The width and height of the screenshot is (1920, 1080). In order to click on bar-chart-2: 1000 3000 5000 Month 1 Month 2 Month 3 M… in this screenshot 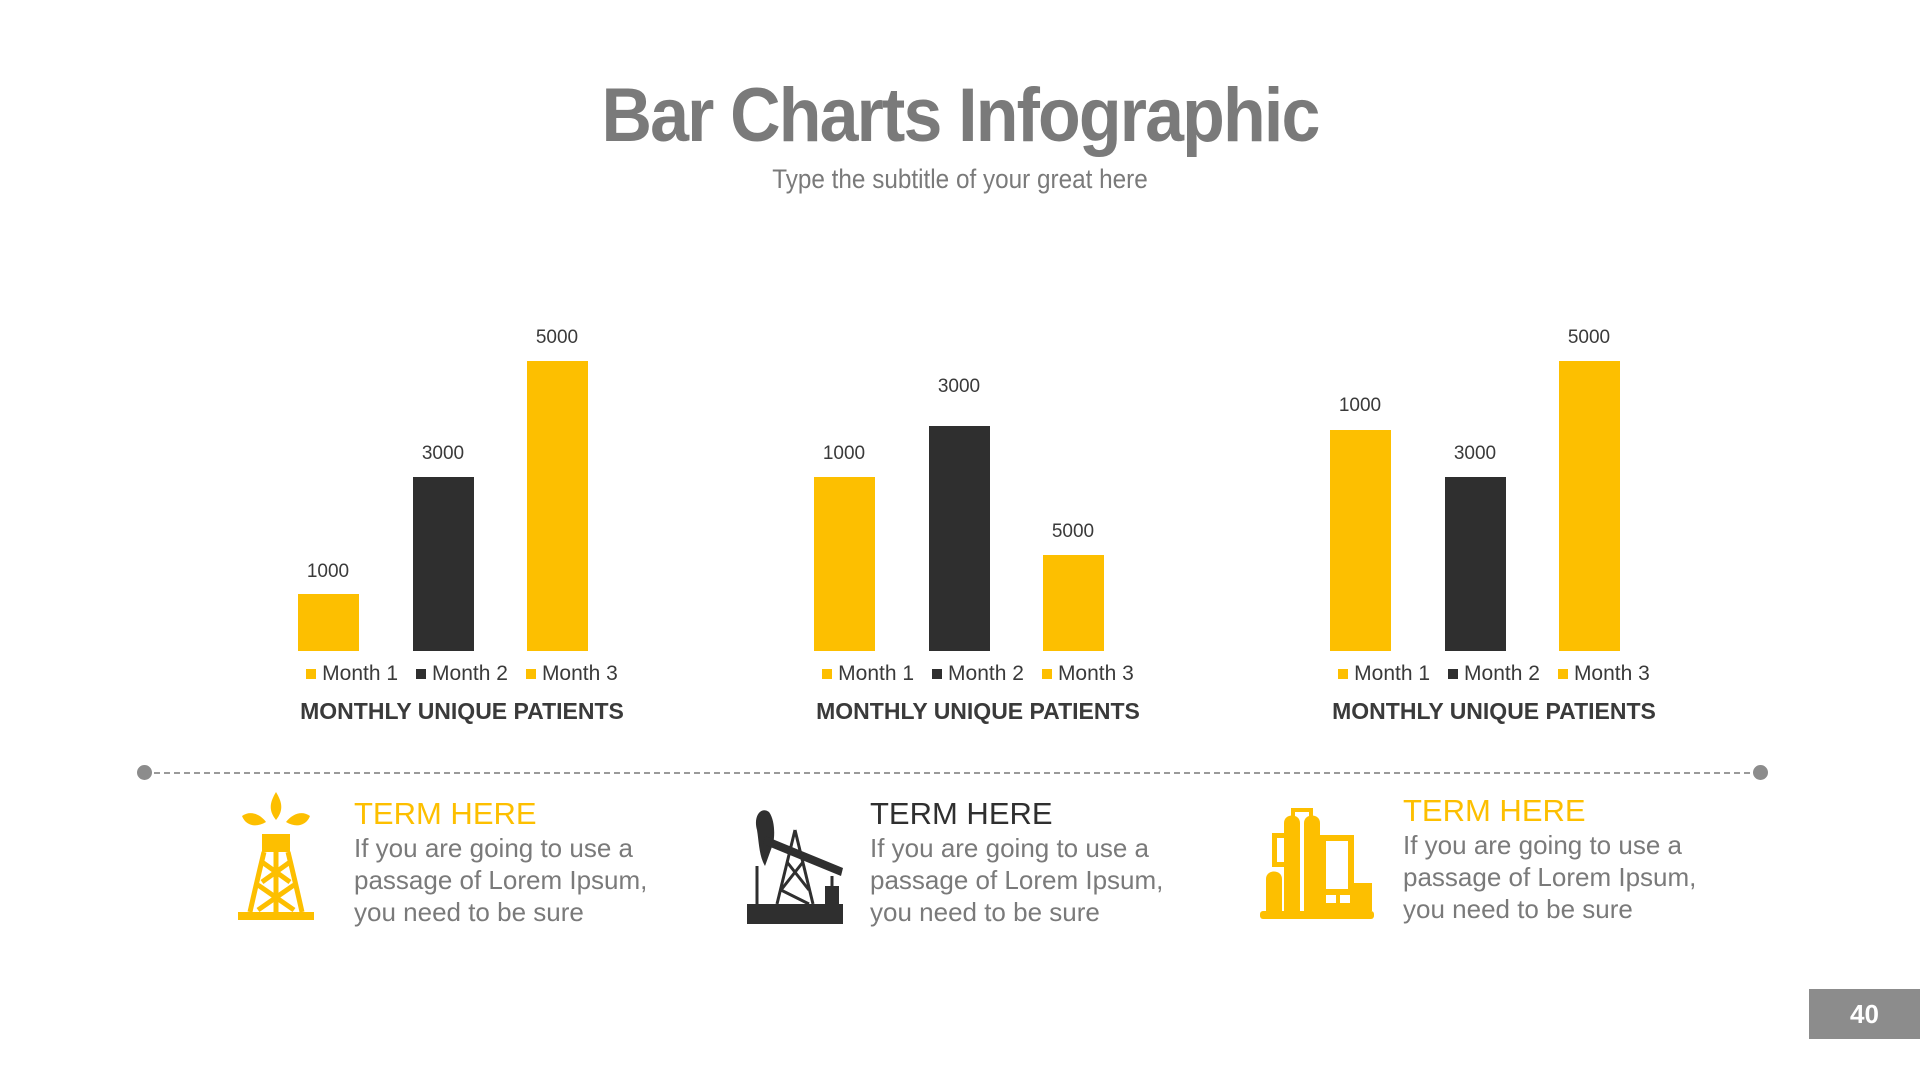, I will do `click(978, 515)`.